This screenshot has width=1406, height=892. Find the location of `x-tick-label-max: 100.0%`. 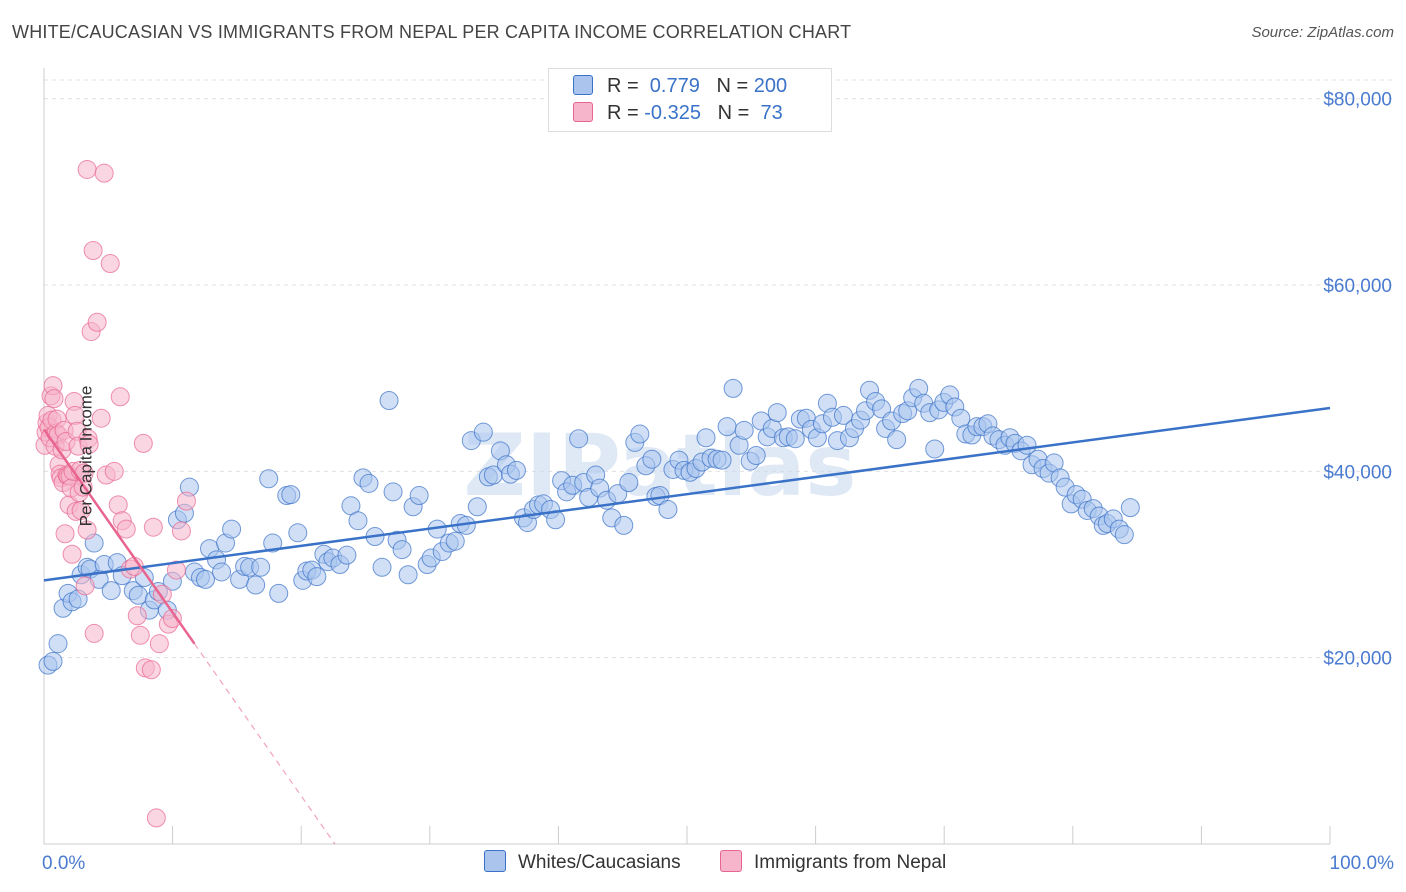

x-tick-label-max: 100.0% is located at coordinates (1362, 863).